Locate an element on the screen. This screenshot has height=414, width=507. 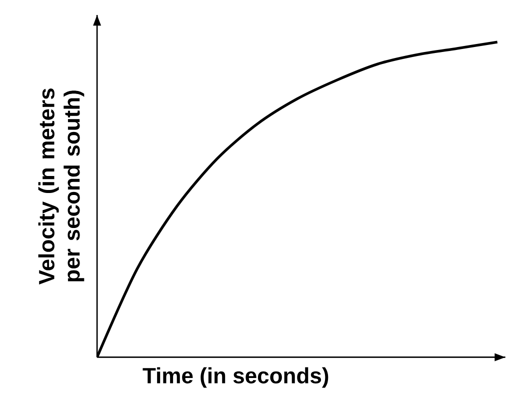
y-axis-title: Velocity (in meters per second south) is located at coordinates (61, 186).